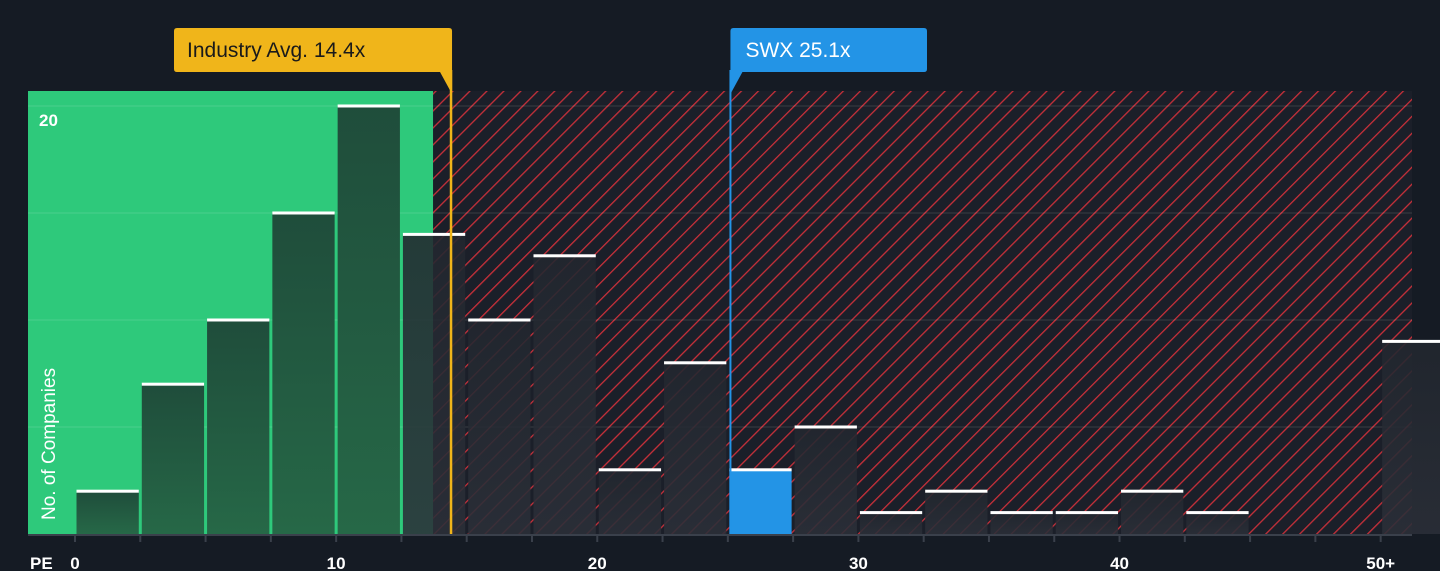 The width and height of the screenshot is (1440, 571). I want to click on industry-avg-box, so click(313, 61).